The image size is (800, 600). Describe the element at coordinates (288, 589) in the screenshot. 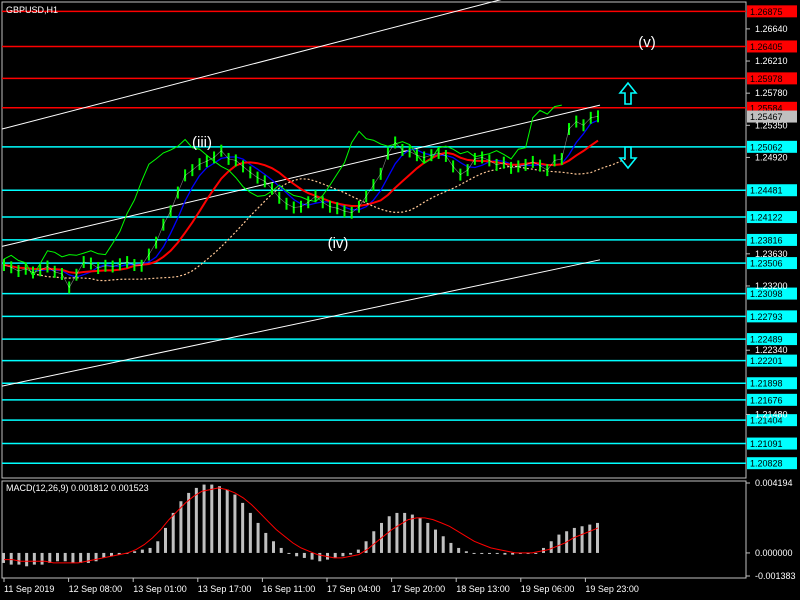

I see `time-axis-tick-label: 16 Sep 11:00` at that location.